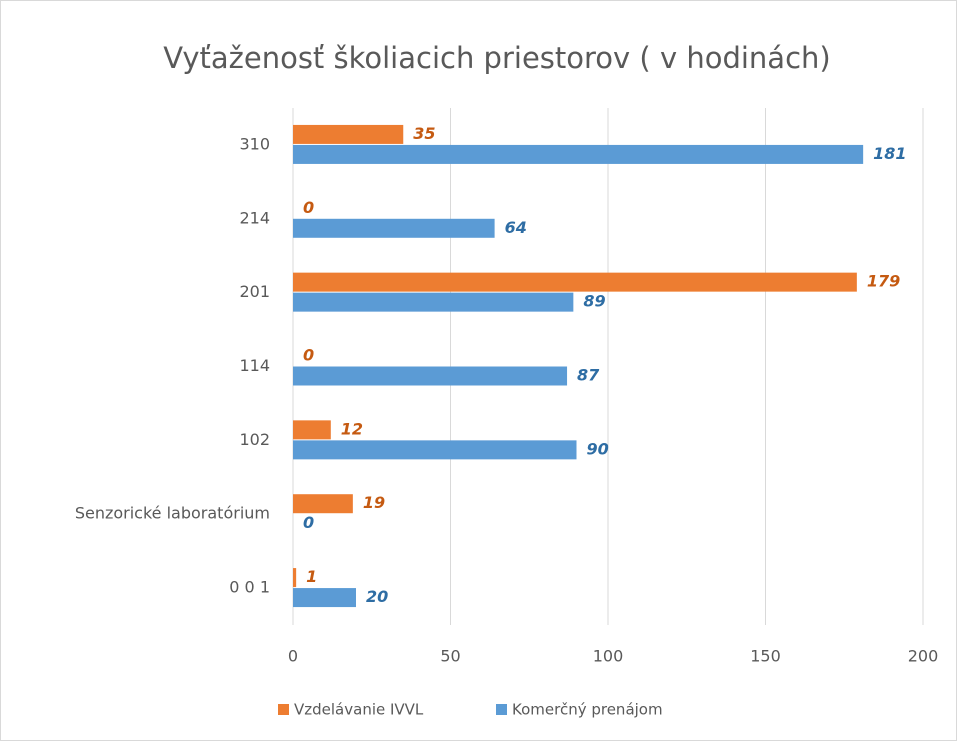 The image size is (958, 742). I want to click on data-label: 1, so click(311, 576).